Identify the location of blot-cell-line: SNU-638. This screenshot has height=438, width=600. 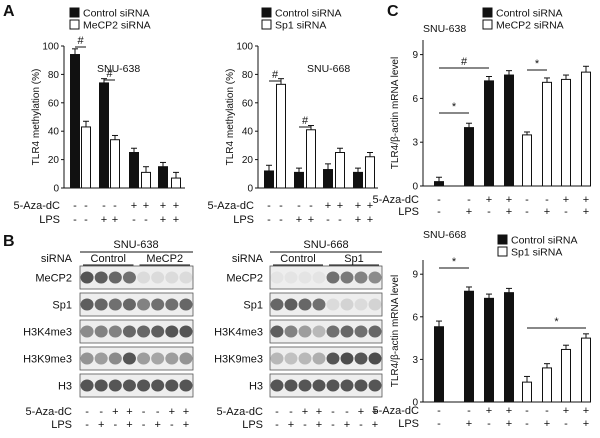
(135, 245).